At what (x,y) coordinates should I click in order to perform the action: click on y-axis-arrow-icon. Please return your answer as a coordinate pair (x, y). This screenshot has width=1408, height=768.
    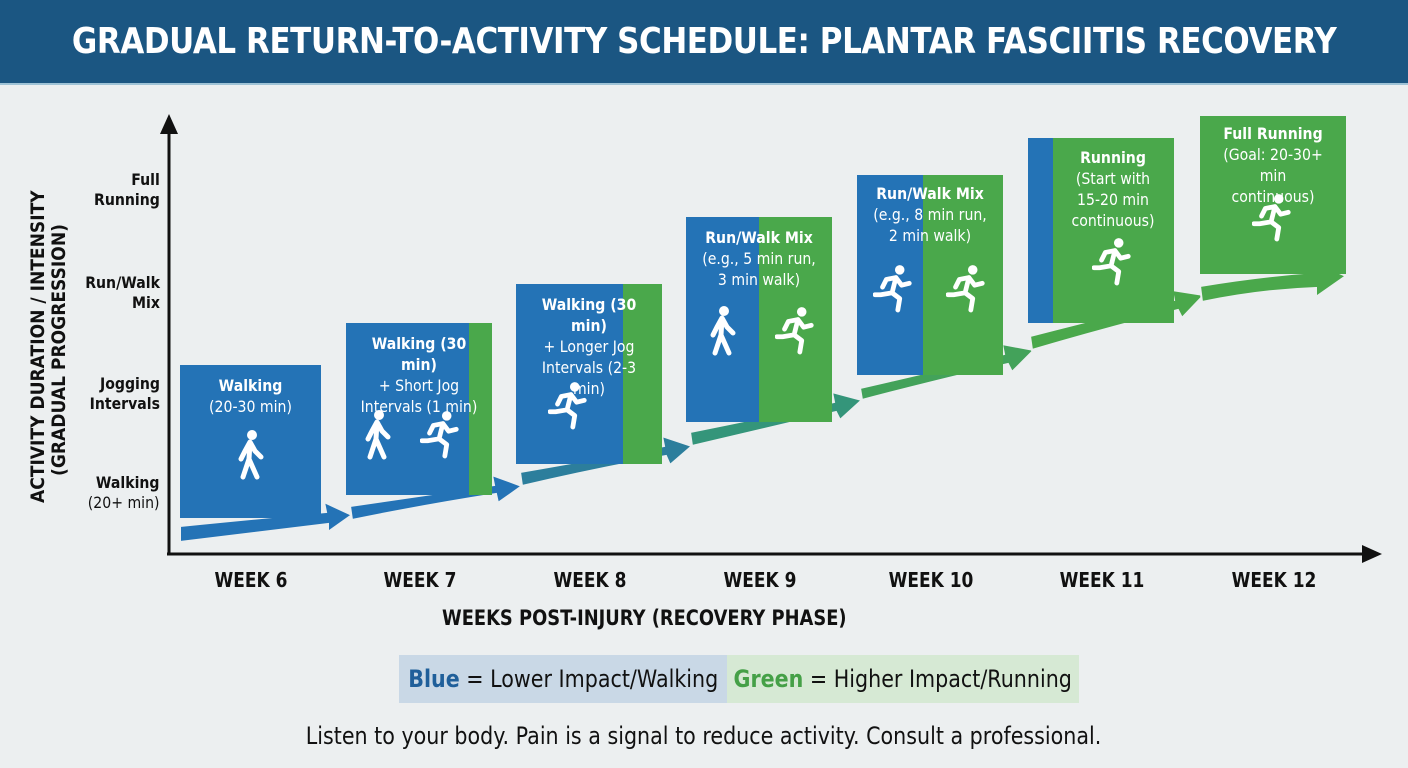
    Looking at the image, I should click on (169, 124).